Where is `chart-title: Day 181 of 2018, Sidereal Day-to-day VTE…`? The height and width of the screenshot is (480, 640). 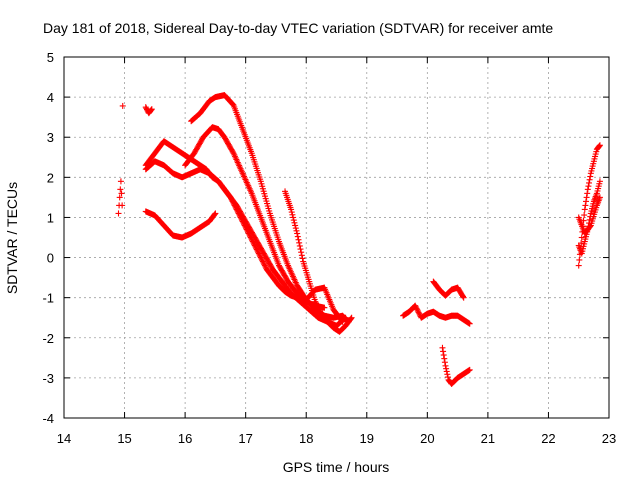
chart-title: Day 181 of 2018, Sidereal Day-to-day VTE… is located at coordinates (298, 28).